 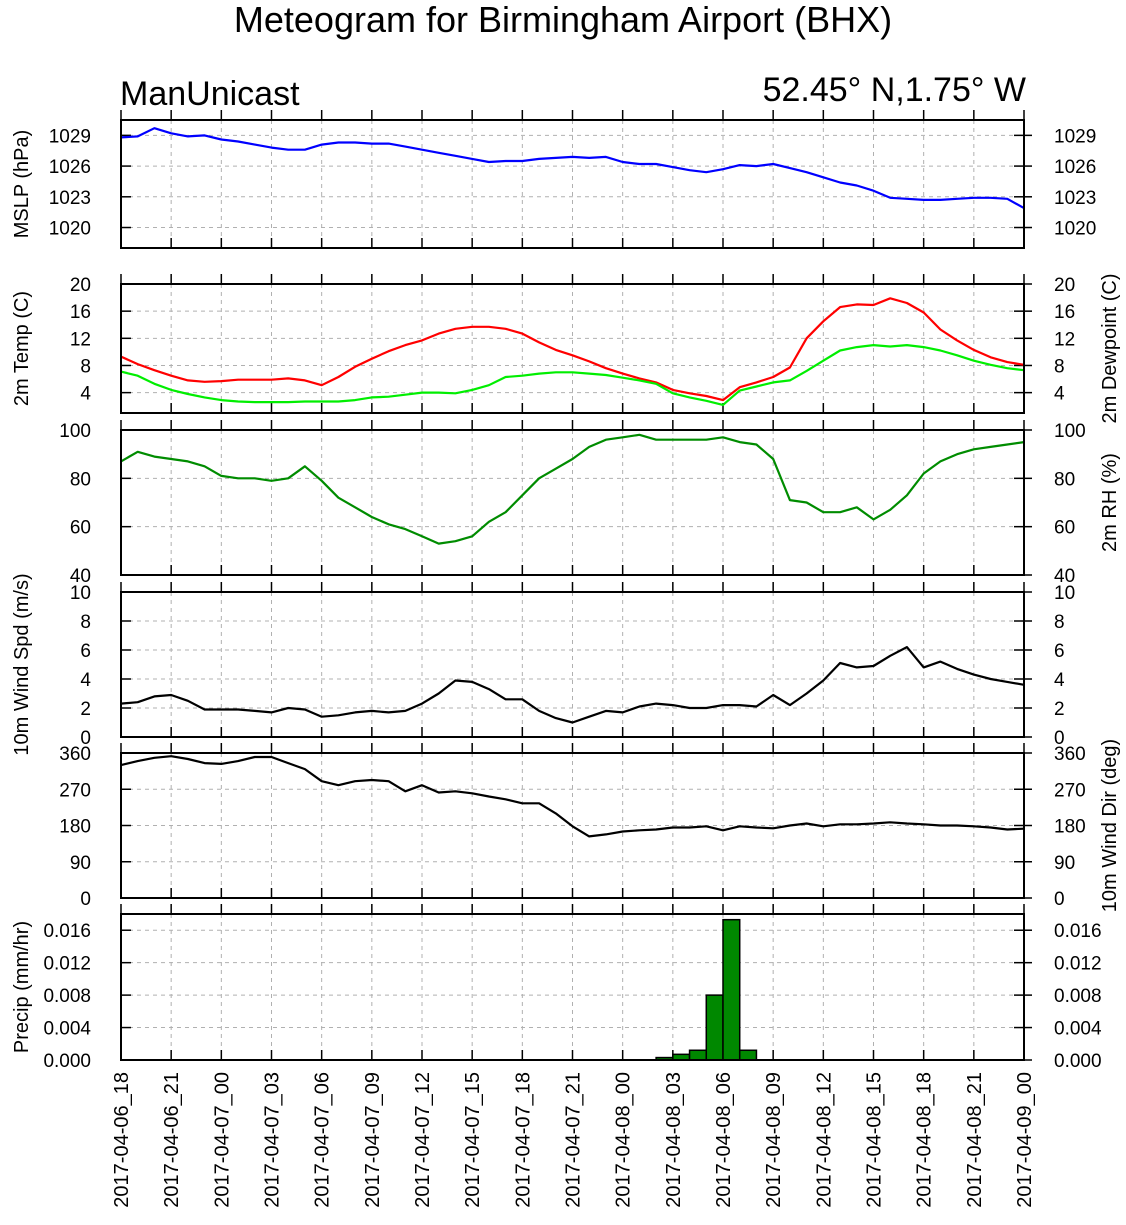 I want to click on x-tick-label: 2017-04-07_18, so click(x=523, y=1140).